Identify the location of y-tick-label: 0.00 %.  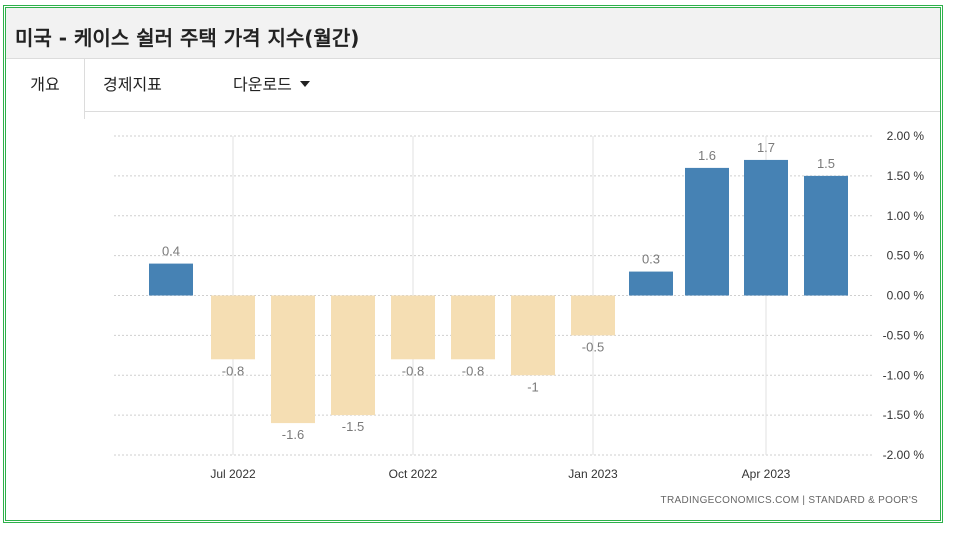
(906, 296).